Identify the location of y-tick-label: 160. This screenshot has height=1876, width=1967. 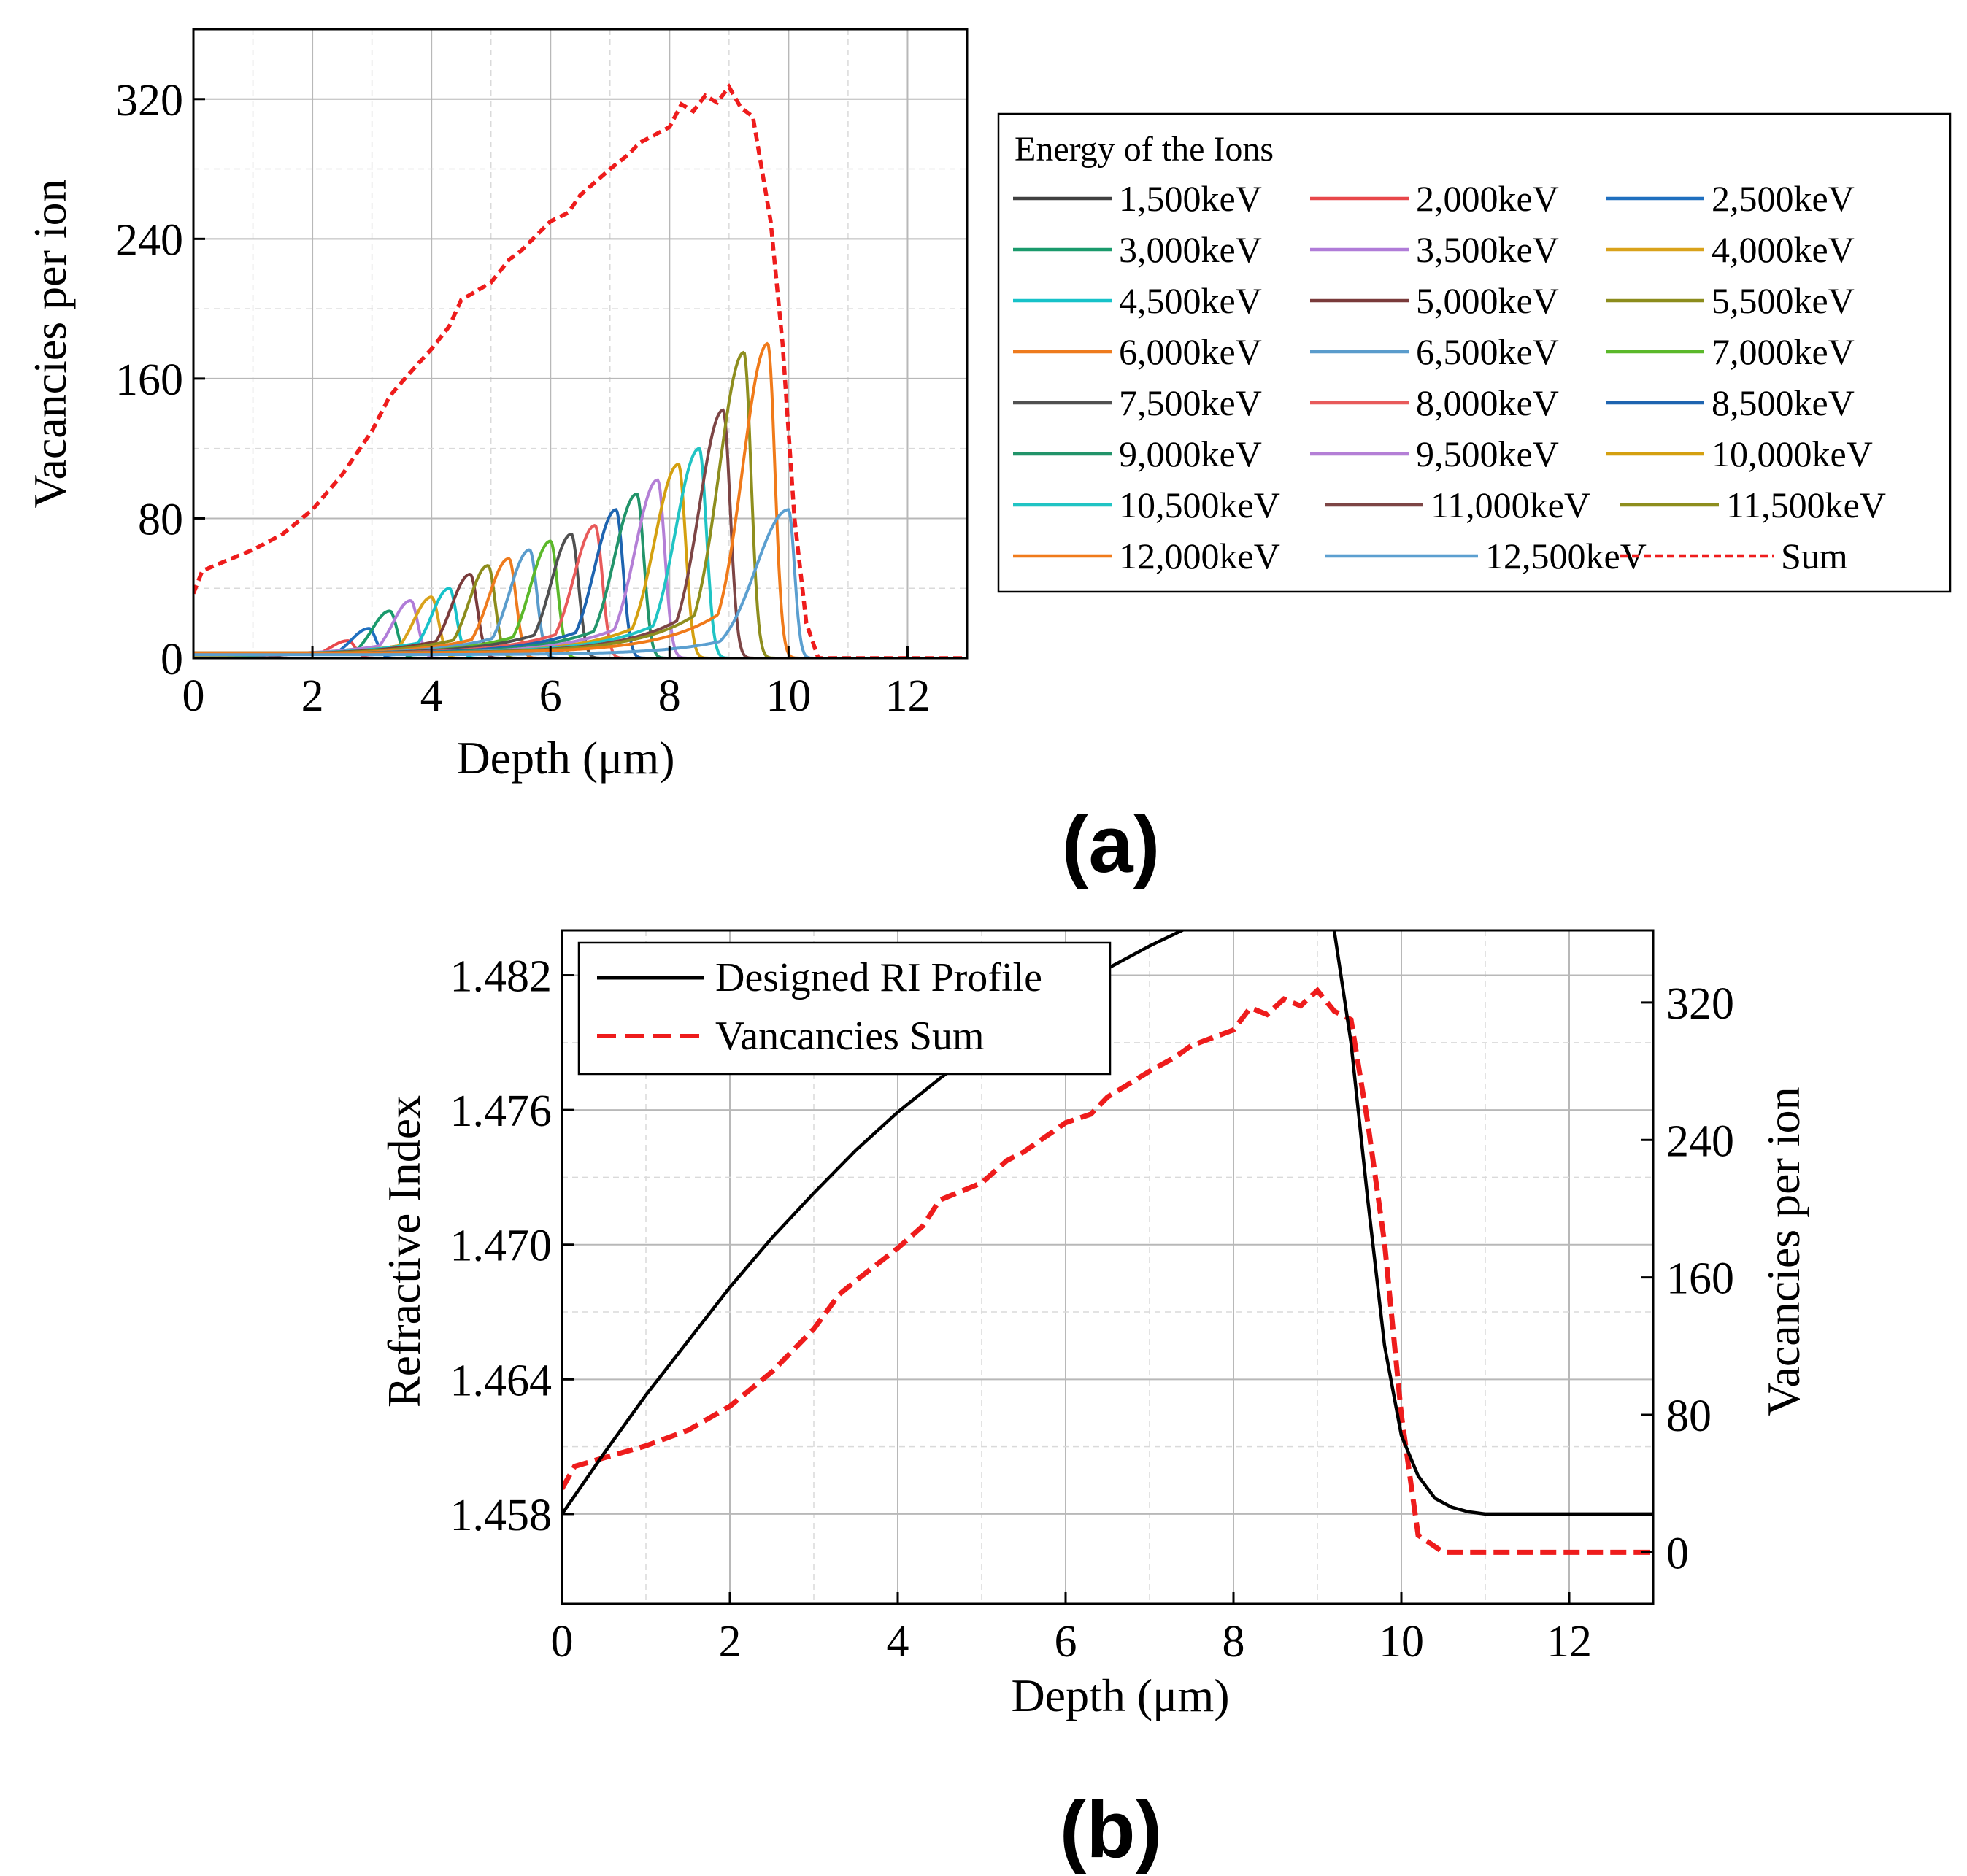
(149, 380).